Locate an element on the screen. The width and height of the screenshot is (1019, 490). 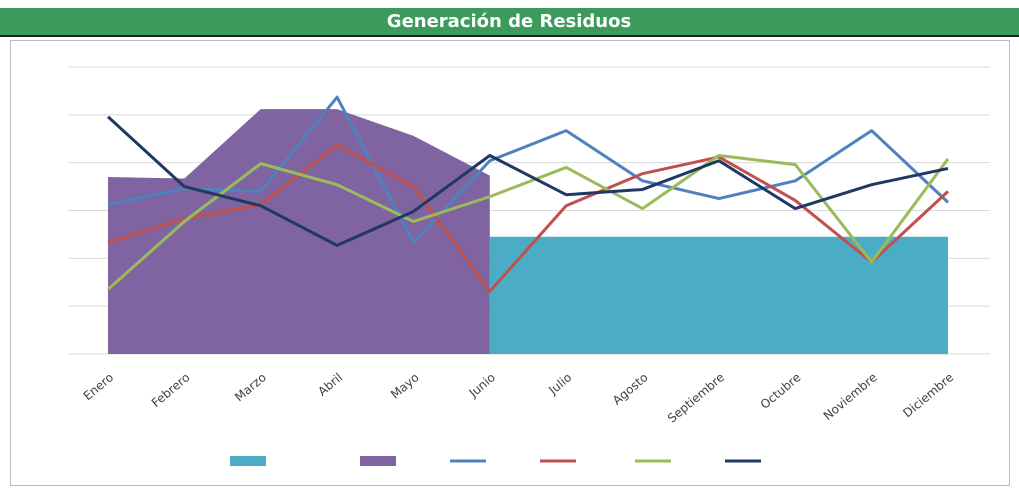
title-bar is located at coordinates (509, 22).